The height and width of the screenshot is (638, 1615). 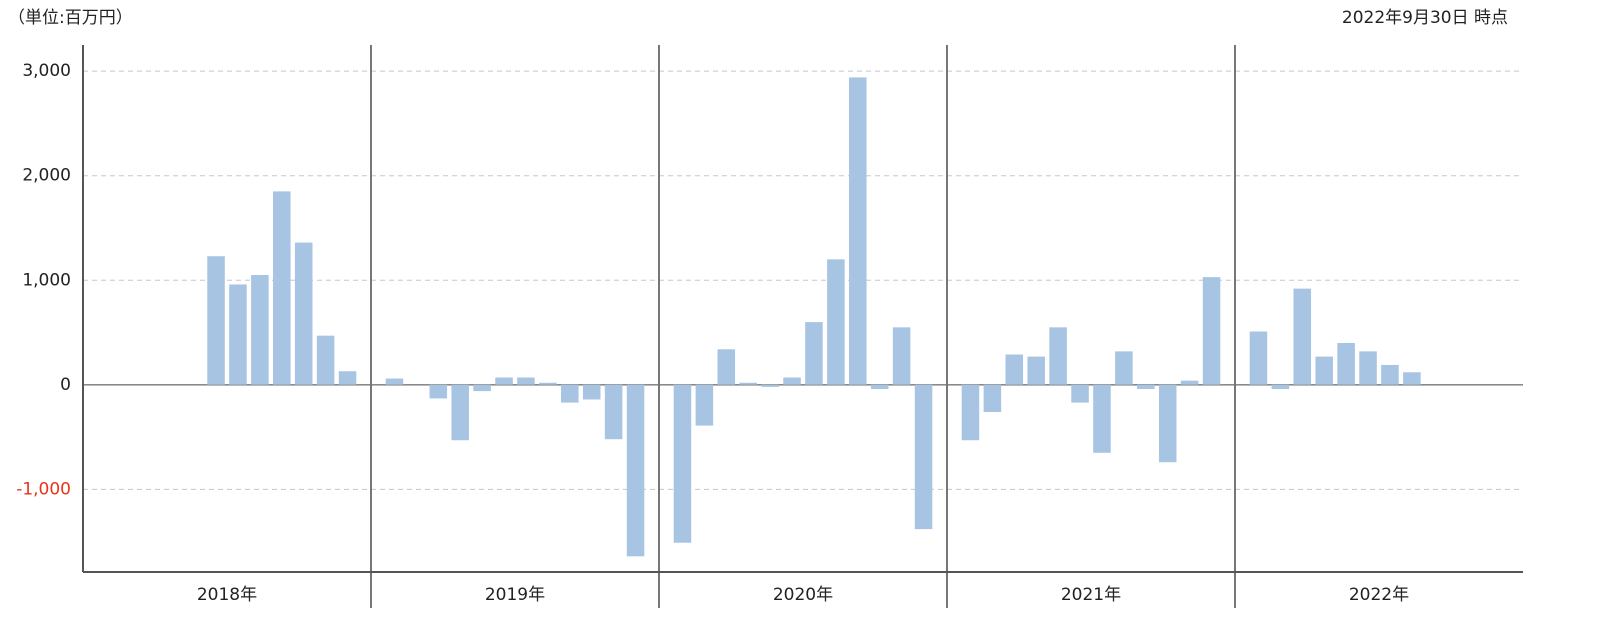 What do you see at coordinates (1091, 595) in the screenshot?
I see `x-tick-label: 2021年` at bounding box center [1091, 595].